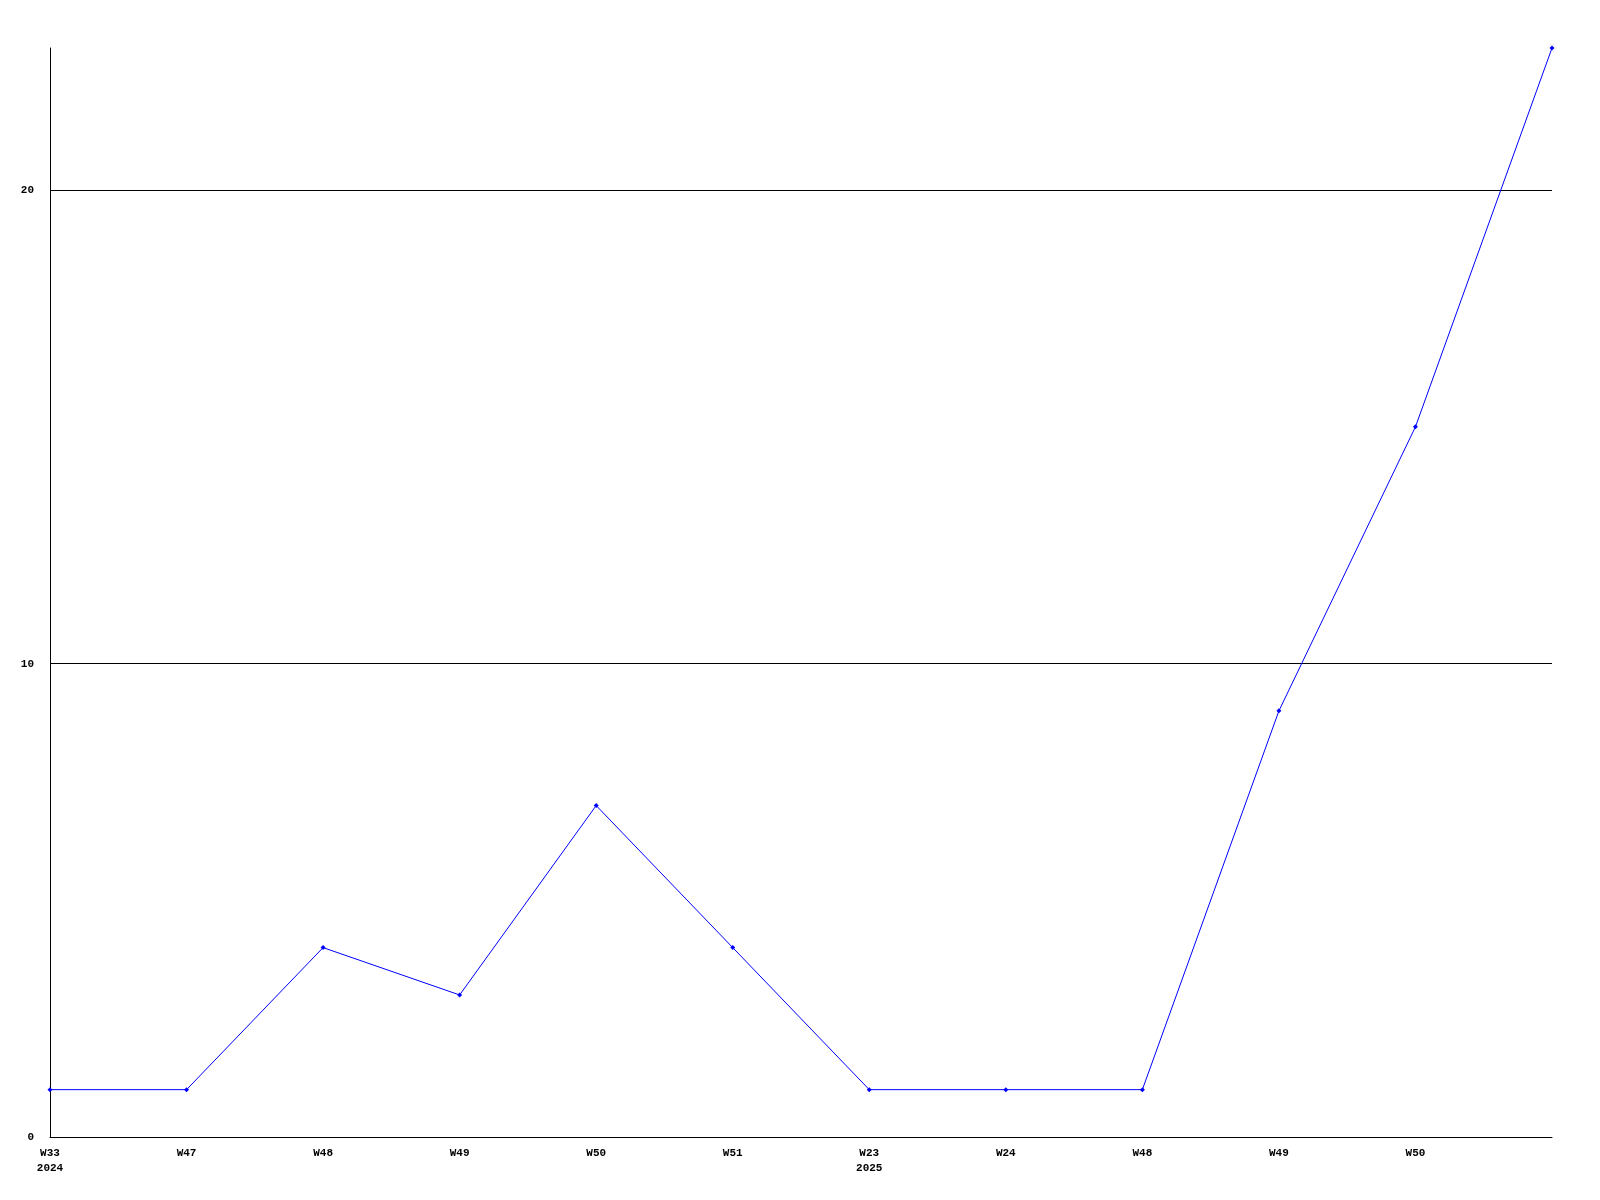 The image size is (1600, 1200). Describe the element at coordinates (733, 1152) in the screenshot. I see `x-tick-label: W51` at that location.